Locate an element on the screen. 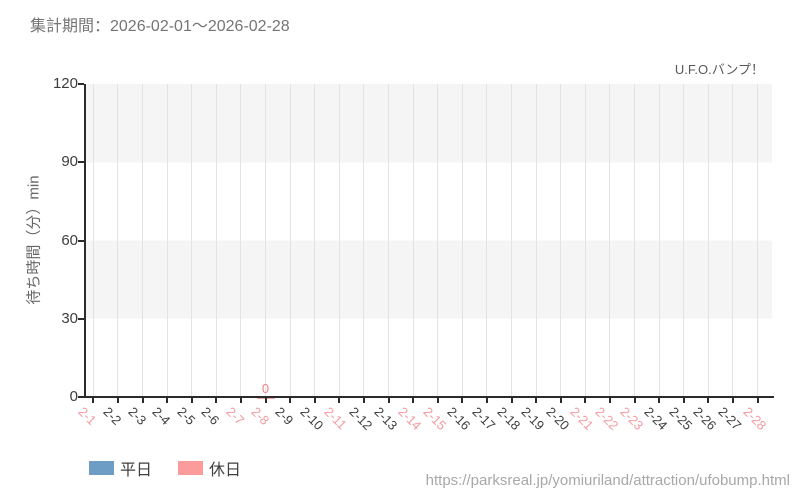  x-tick-label: 2-16 is located at coordinates (459, 419).